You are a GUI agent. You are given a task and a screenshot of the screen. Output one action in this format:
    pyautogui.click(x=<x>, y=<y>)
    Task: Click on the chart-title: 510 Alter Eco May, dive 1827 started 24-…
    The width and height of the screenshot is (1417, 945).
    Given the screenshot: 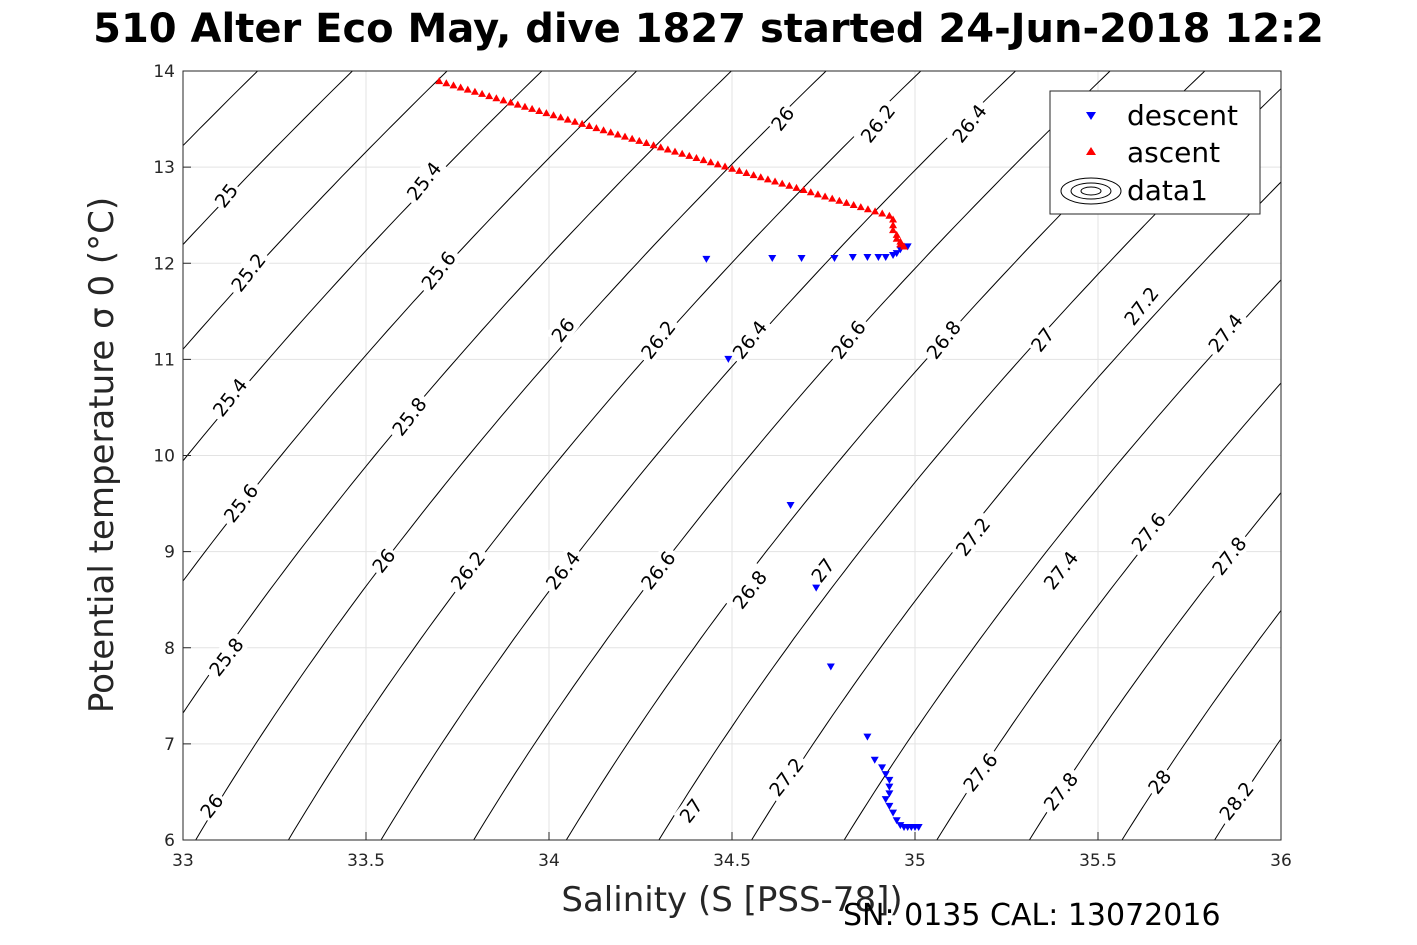 What is the action you would take?
    pyautogui.click(x=708, y=29)
    